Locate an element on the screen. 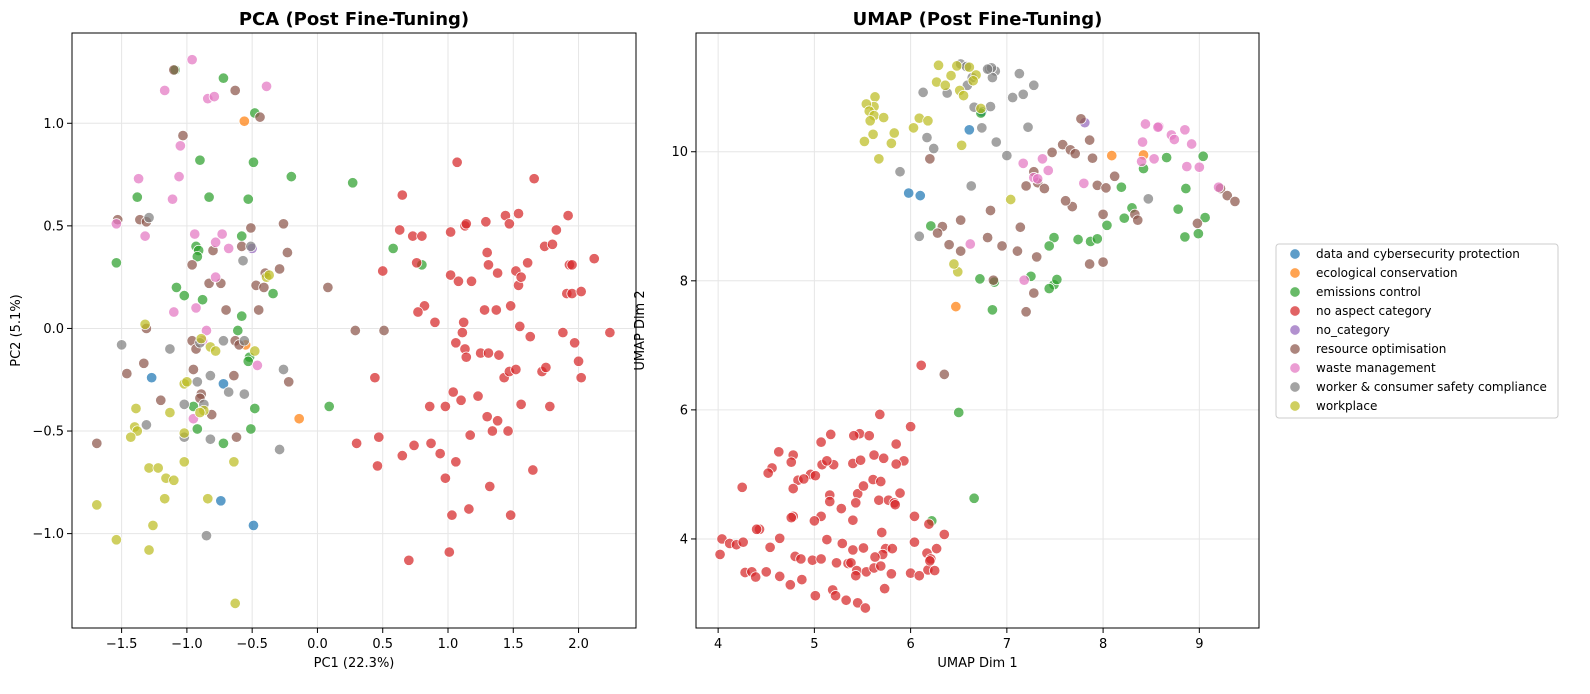 The image size is (1590, 694). umap-x-axis-label: UMAP Dim 1 is located at coordinates (977, 663).